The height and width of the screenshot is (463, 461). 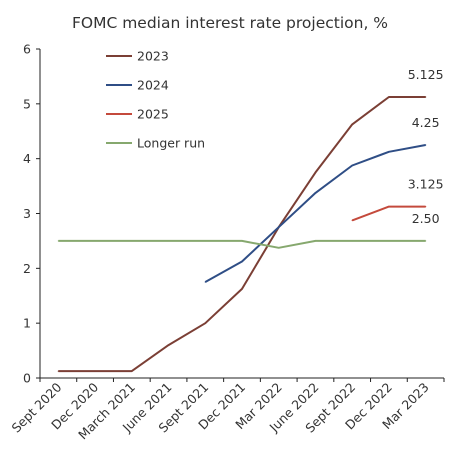 What do you see at coordinates (27, 323) in the screenshot?
I see `y-tick-label: 1` at bounding box center [27, 323].